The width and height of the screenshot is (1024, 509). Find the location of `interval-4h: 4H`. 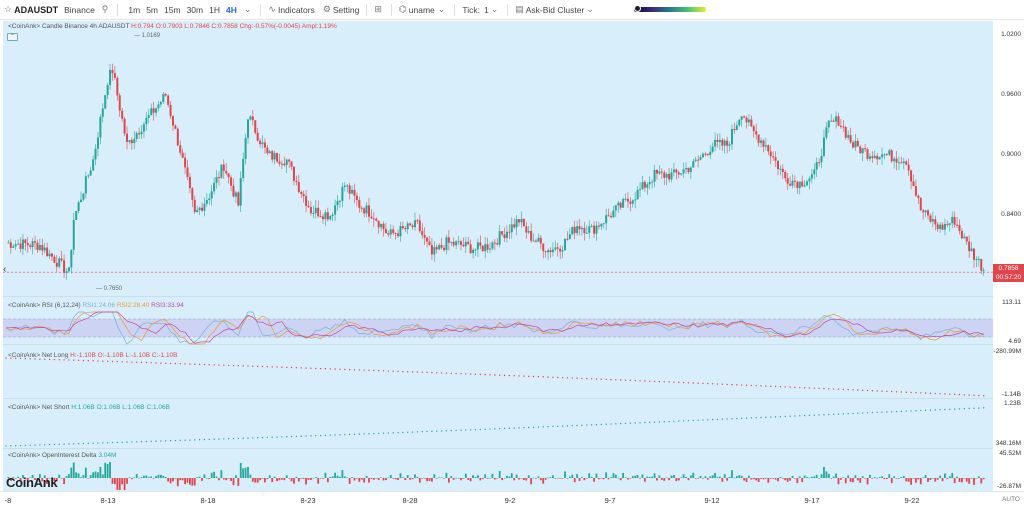

interval-4h: 4H is located at coordinates (231, 9).